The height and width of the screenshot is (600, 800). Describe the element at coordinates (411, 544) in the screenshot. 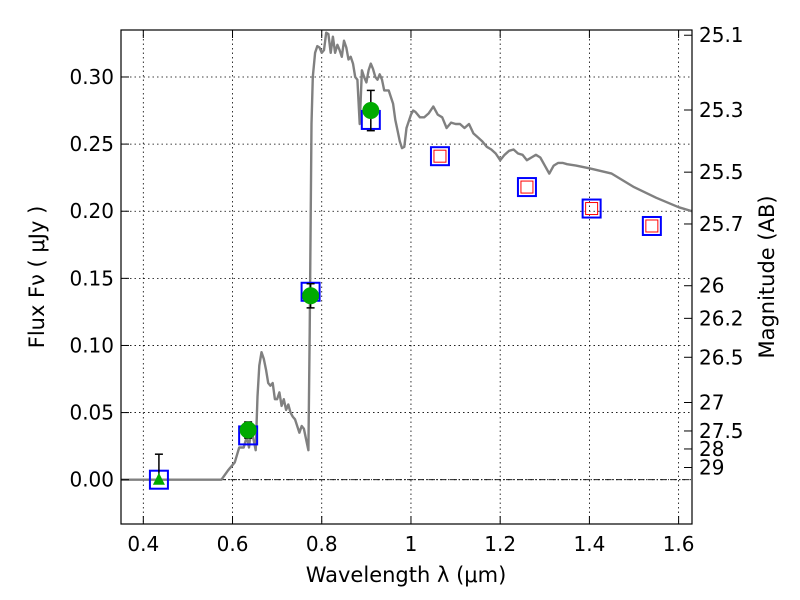

I see `x-tick-label: 1` at that location.